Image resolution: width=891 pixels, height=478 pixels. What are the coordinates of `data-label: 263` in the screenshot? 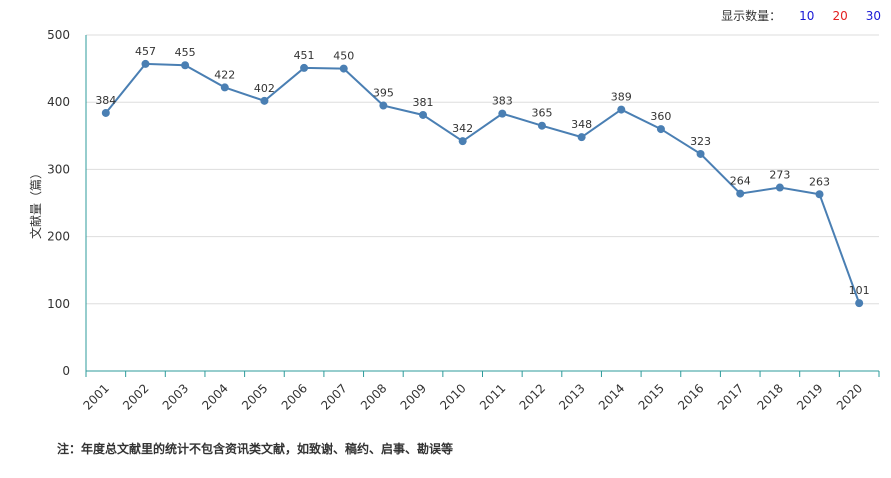 It's located at (819, 181).